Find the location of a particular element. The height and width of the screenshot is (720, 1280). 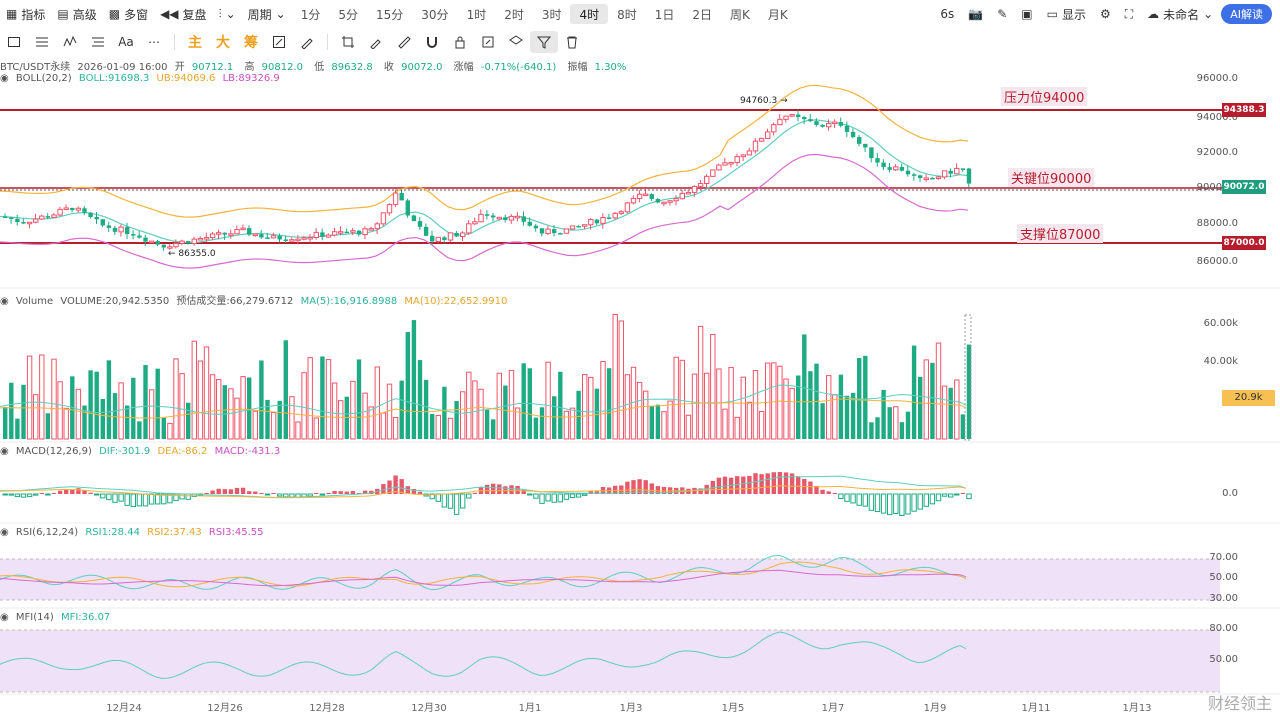

crop-icon is located at coordinates (348, 42).